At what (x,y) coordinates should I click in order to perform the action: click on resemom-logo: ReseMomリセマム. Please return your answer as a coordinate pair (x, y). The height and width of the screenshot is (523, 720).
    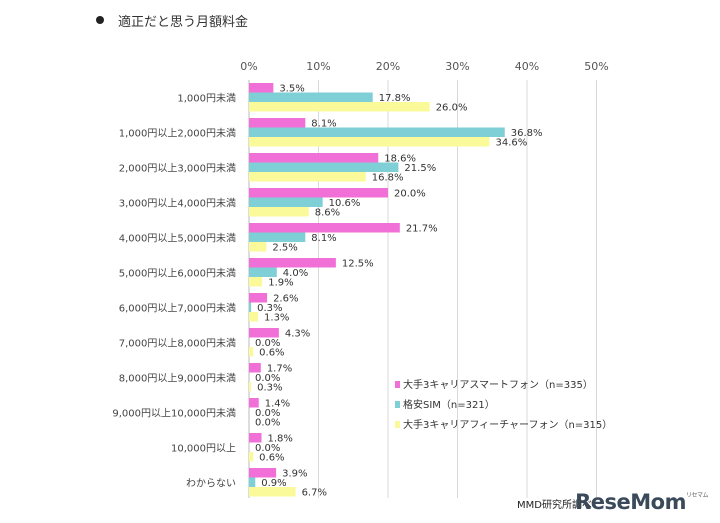
    Looking at the image, I should click on (641, 502).